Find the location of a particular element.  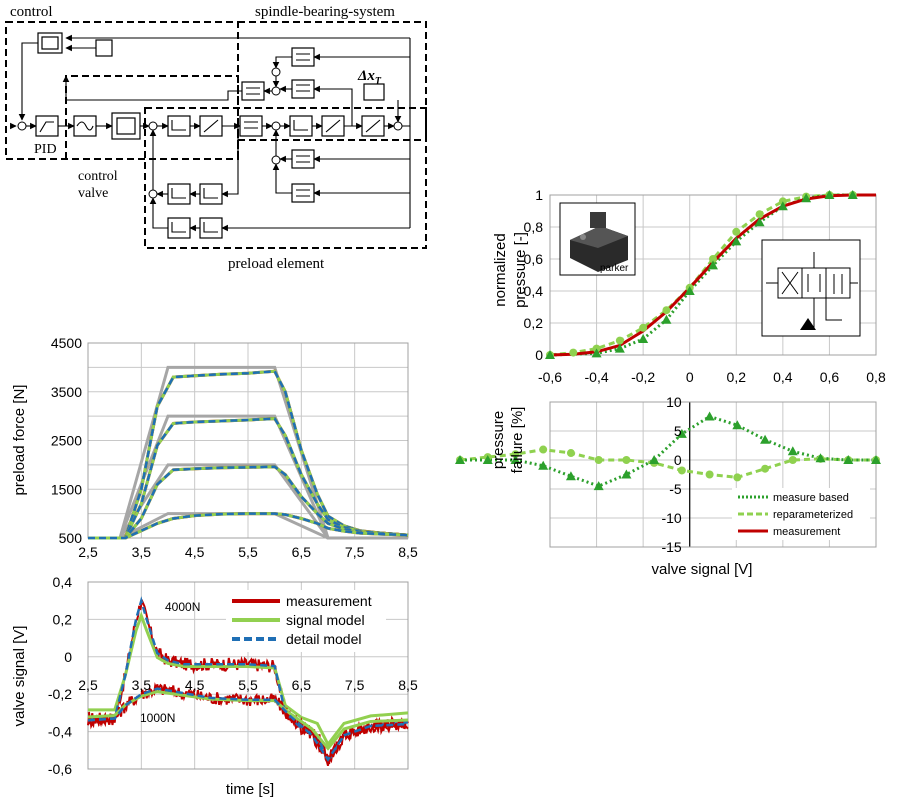

failure-ytick-4: -10 is located at coordinates (671, 518).